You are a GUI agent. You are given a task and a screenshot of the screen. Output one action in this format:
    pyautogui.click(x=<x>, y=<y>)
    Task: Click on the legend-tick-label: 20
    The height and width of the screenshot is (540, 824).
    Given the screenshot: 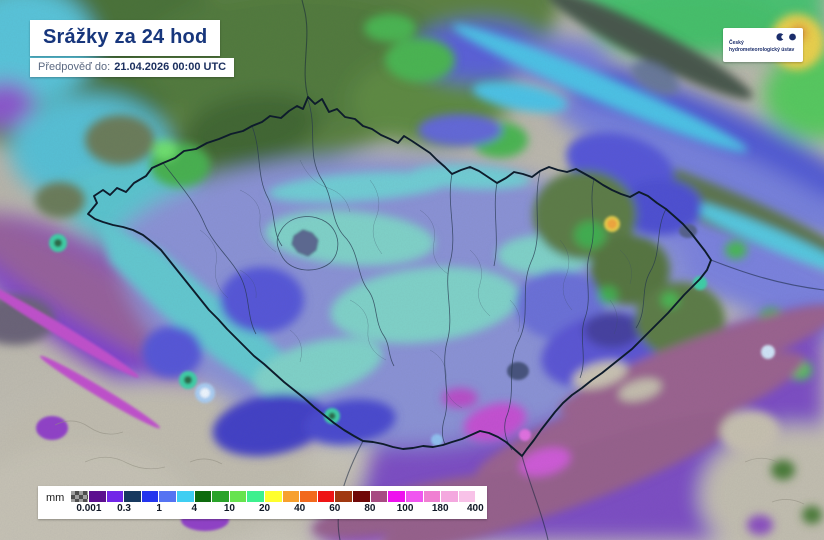 What is the action you would take?
    pyautogui.click(x=264, y=508)
    